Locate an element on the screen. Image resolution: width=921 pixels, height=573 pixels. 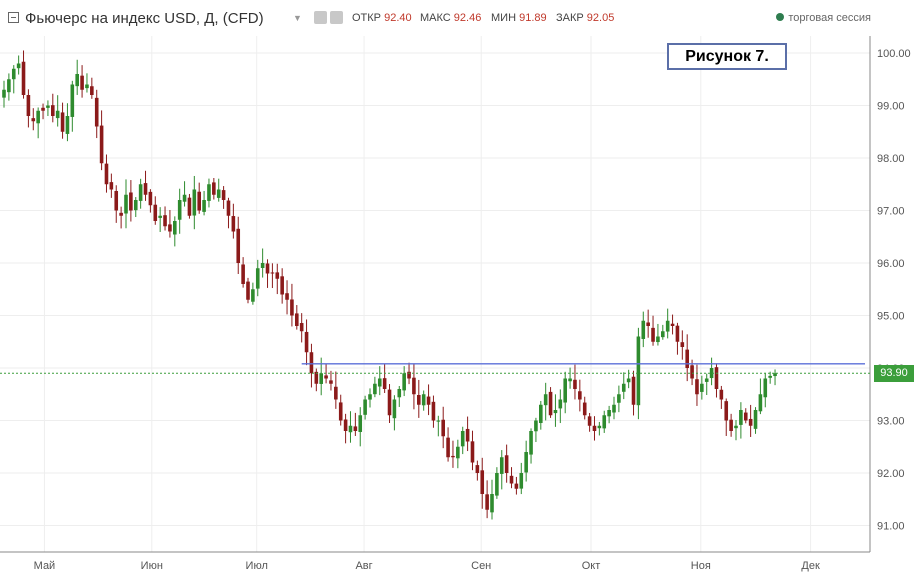
ohlc-close: ЗАКР 92.05 is located at coordinates (585, 18).